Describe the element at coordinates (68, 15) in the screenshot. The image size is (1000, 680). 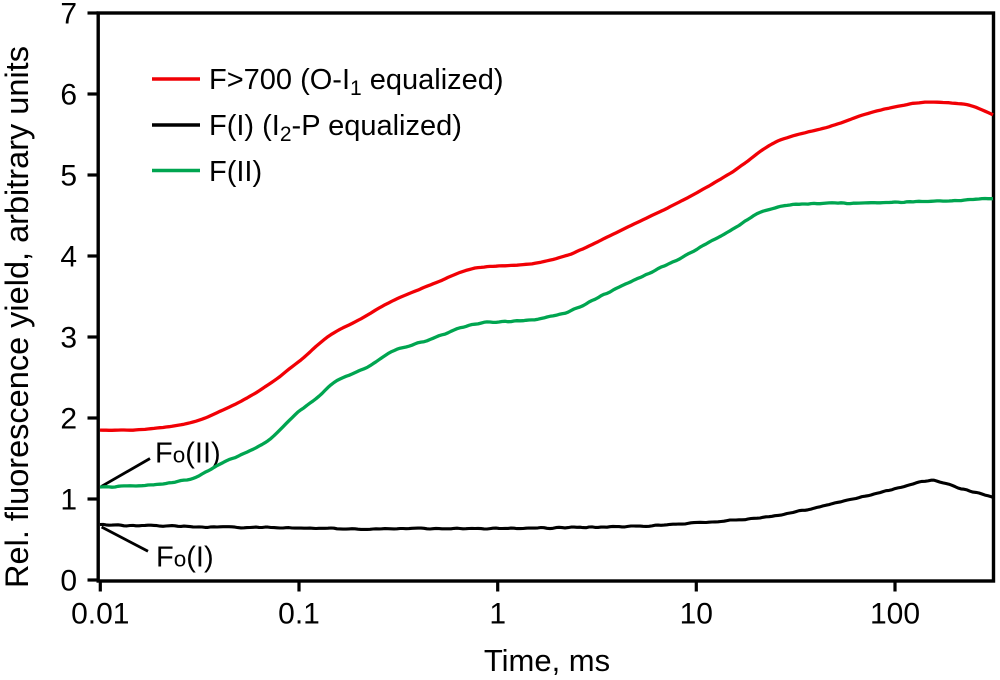
I see `svg-text: 7` at that location.